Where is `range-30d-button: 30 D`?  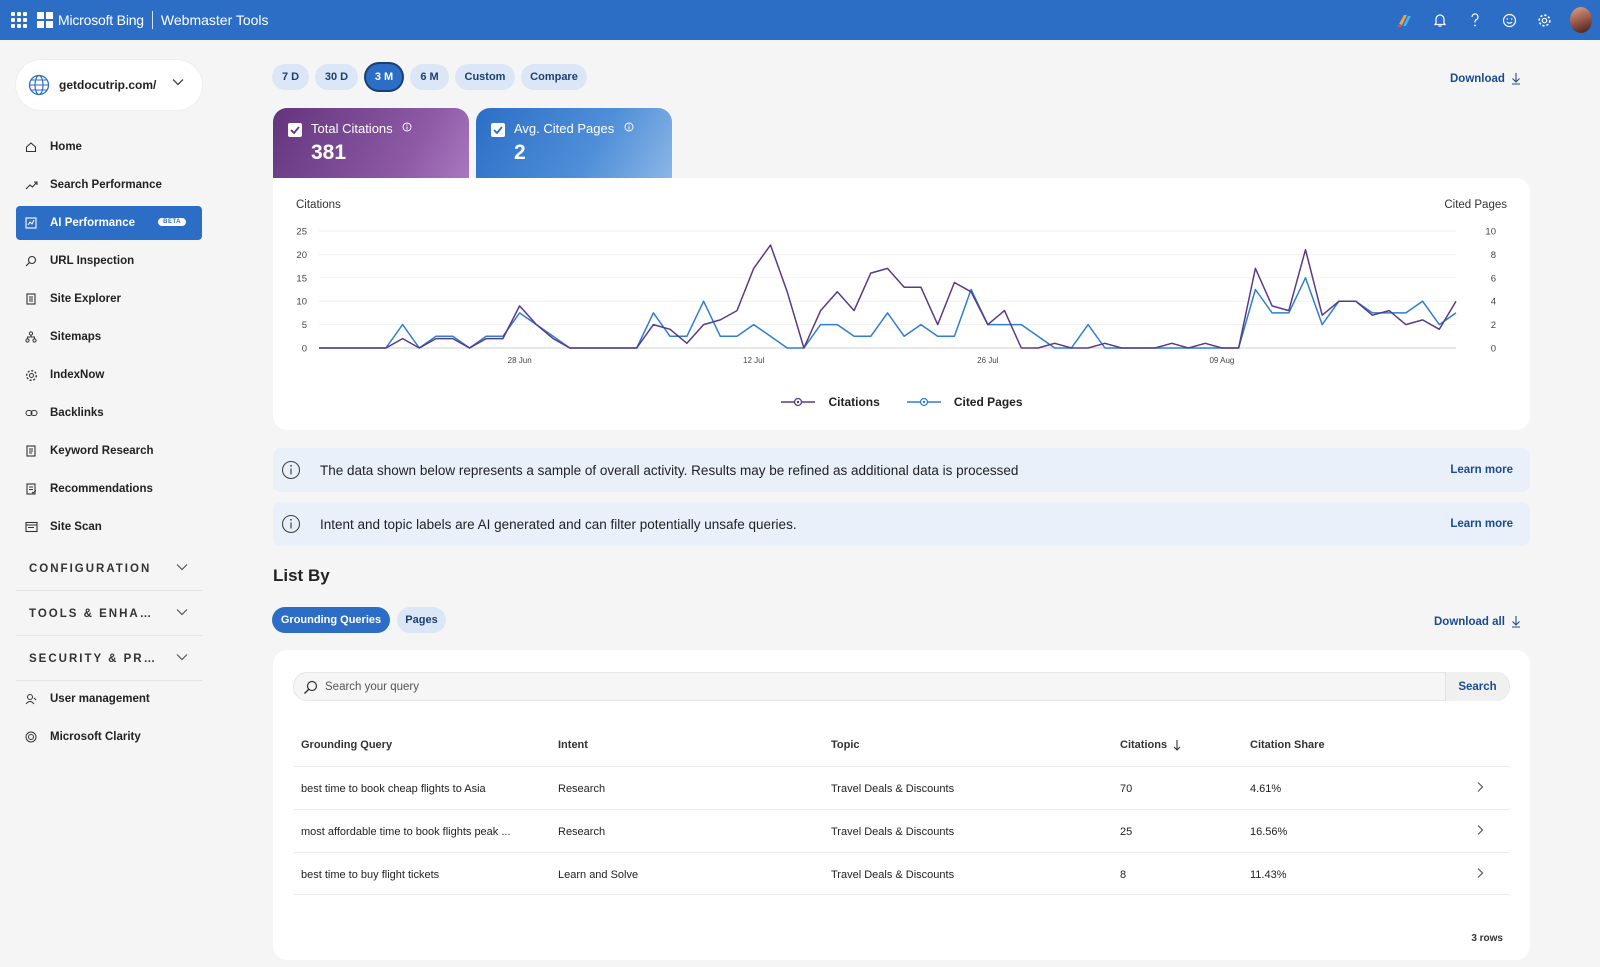 range-30d-button: 30 D is located at coordinates (336, 77).